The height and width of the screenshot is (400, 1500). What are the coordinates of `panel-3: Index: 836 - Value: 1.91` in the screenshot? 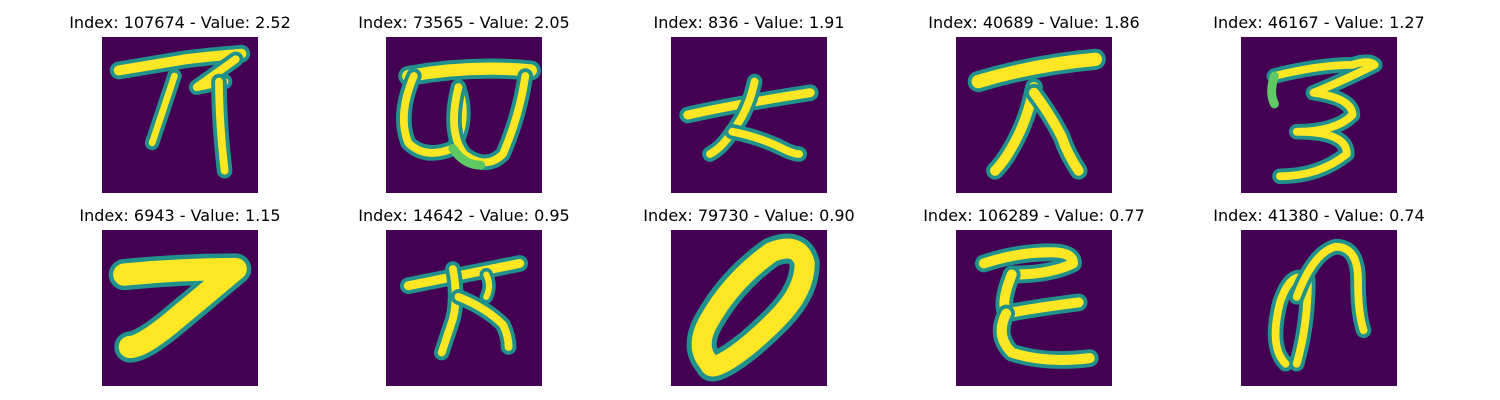 It's located at (749, 103).